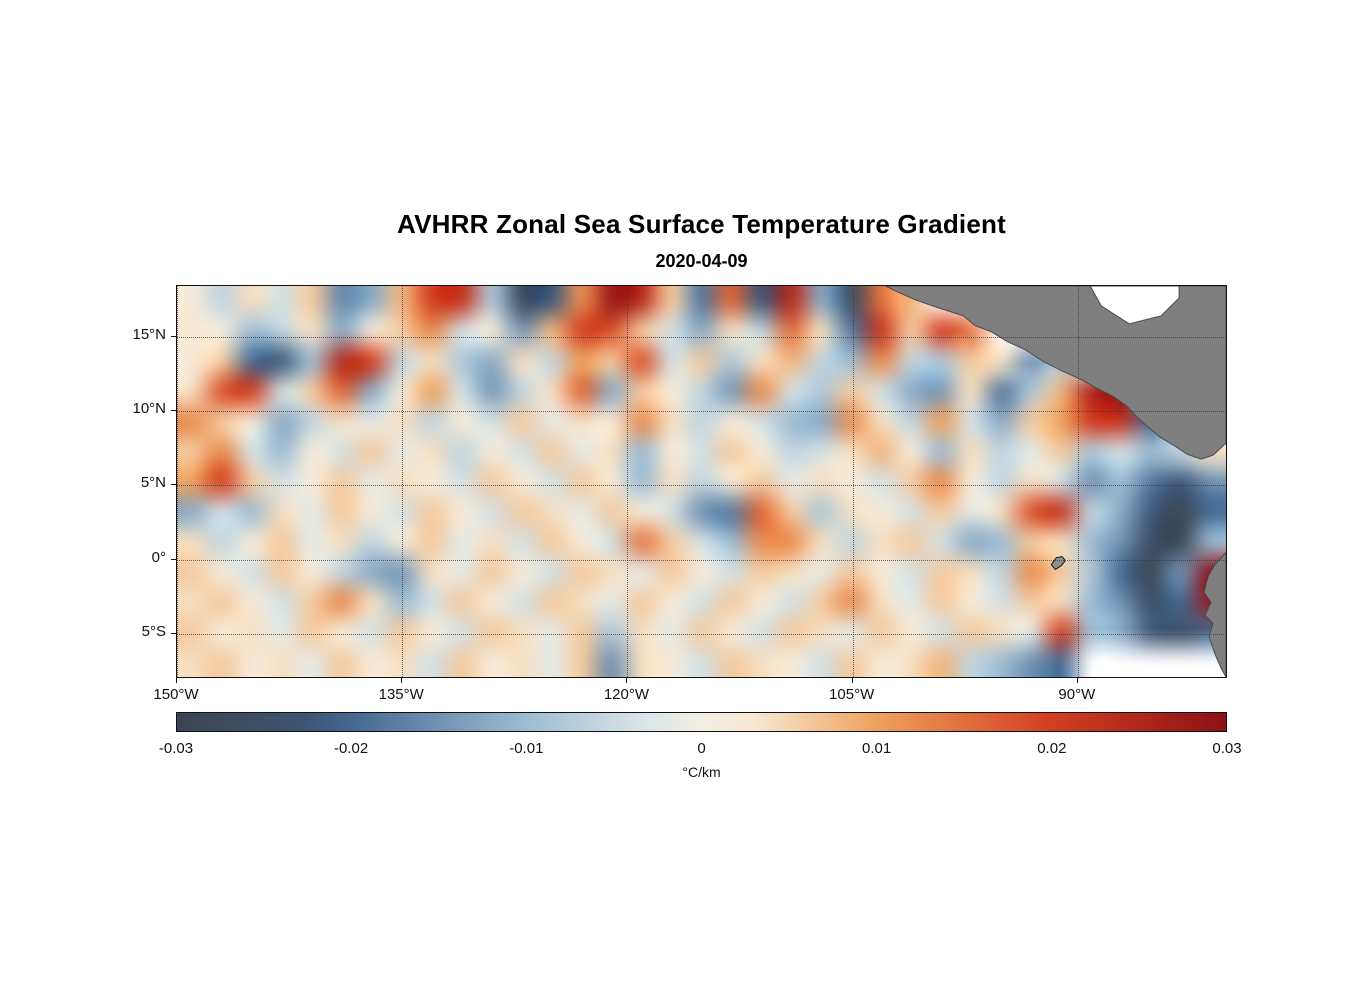 Image resolution: width=1356 pixels, height=1000 pixels. I want to click on colorbar-tick-label: 0, so click(701, 748).